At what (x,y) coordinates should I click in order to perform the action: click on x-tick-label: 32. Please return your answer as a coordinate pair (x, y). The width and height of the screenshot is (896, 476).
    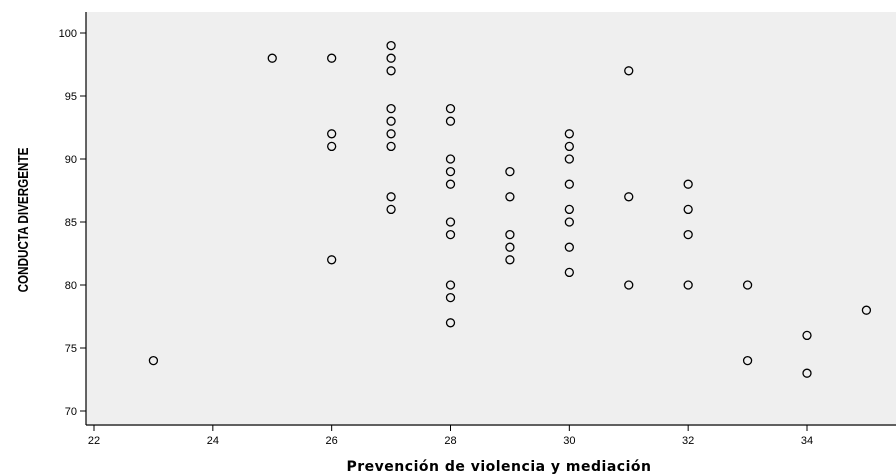
    Looking at the image, I should click on (688, 441).